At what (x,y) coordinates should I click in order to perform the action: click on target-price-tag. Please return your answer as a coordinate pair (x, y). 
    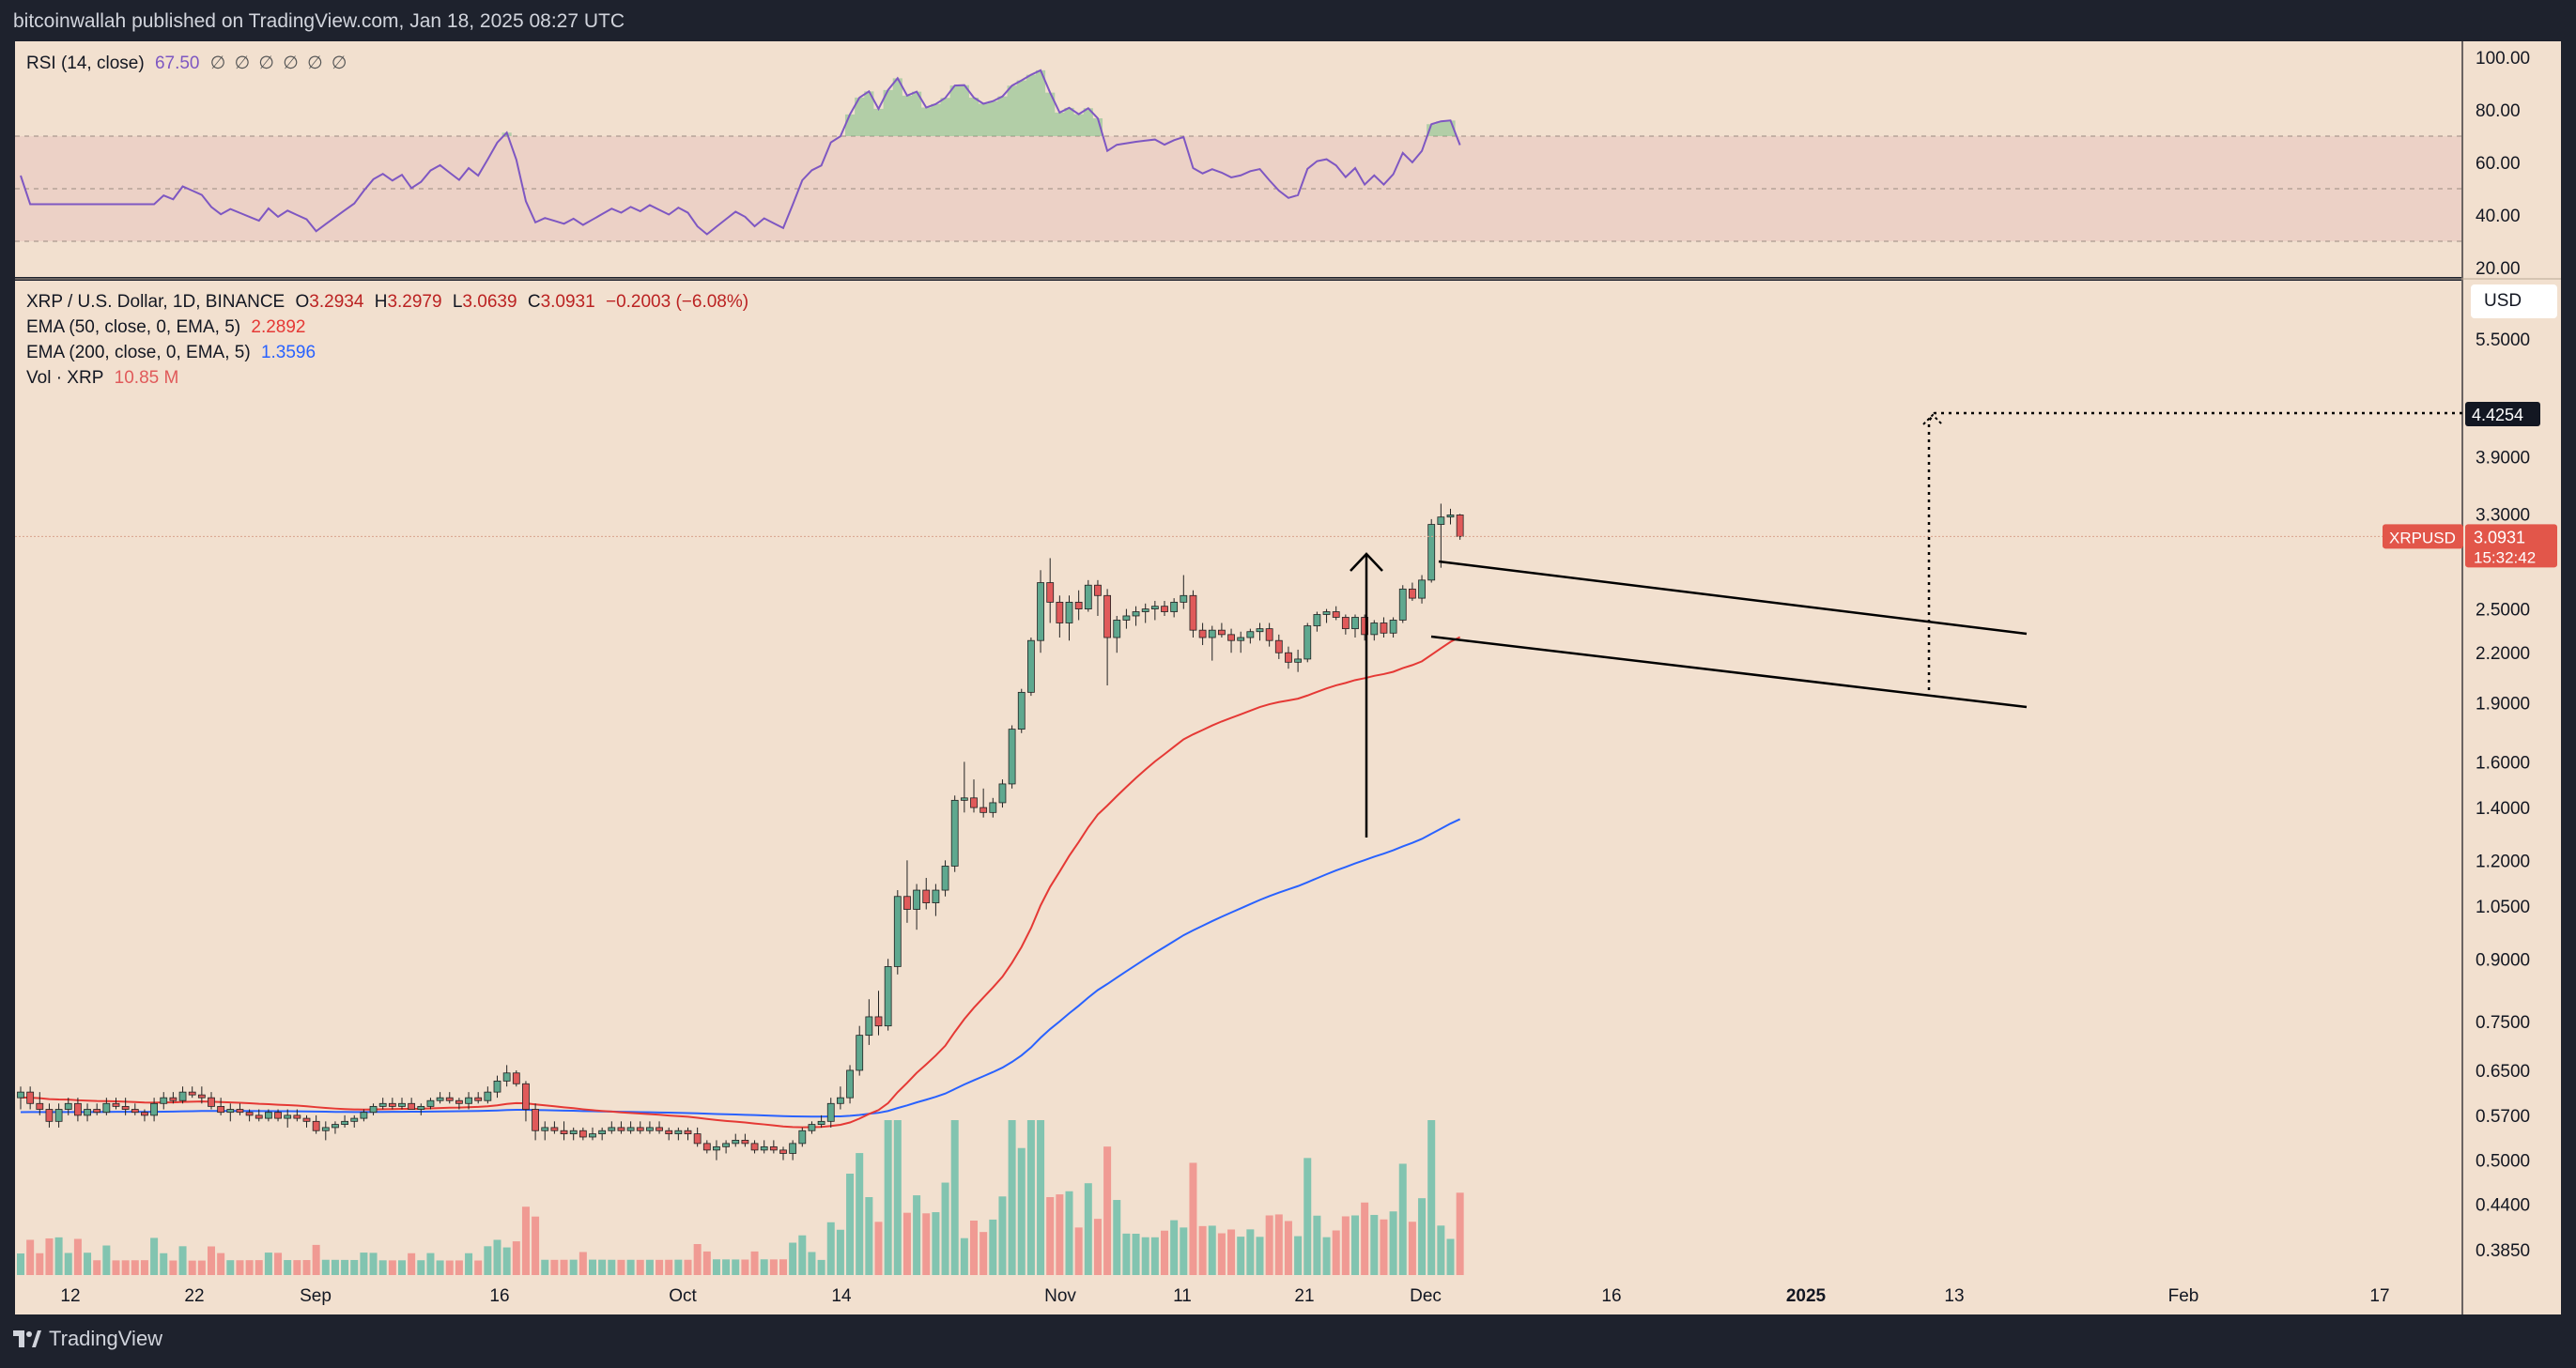
    Looking at the image, I should click on (2502, 414).